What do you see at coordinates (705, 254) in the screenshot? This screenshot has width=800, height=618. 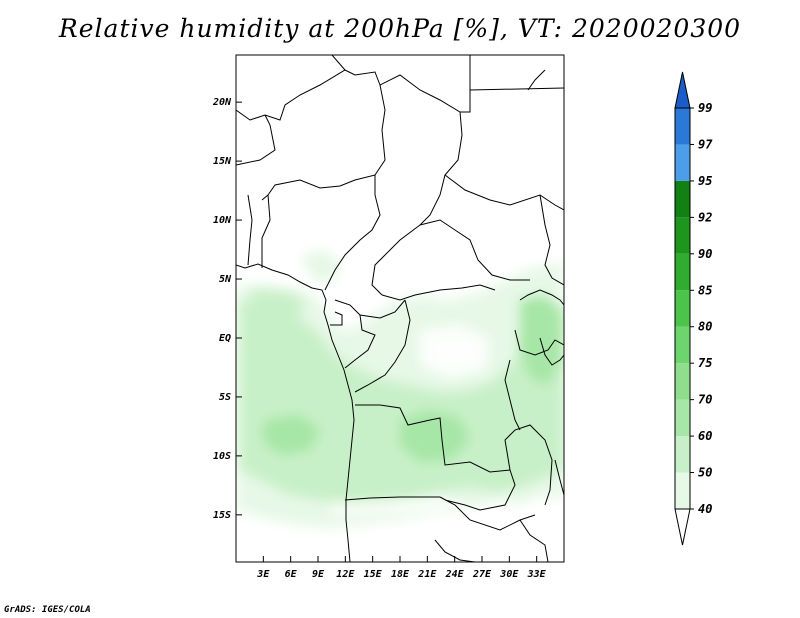 I see `colorbar-label: 90` at bounding box center [705, 254].